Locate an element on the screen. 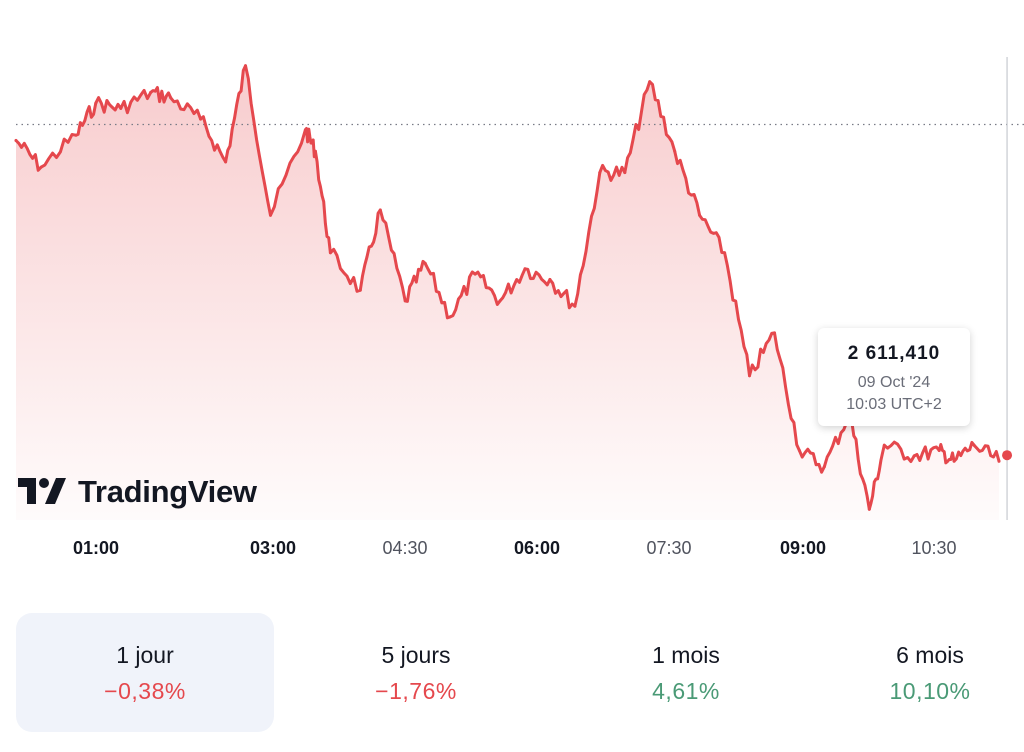  x-tick-label: 06:00 is located at coordinates (537, 548).